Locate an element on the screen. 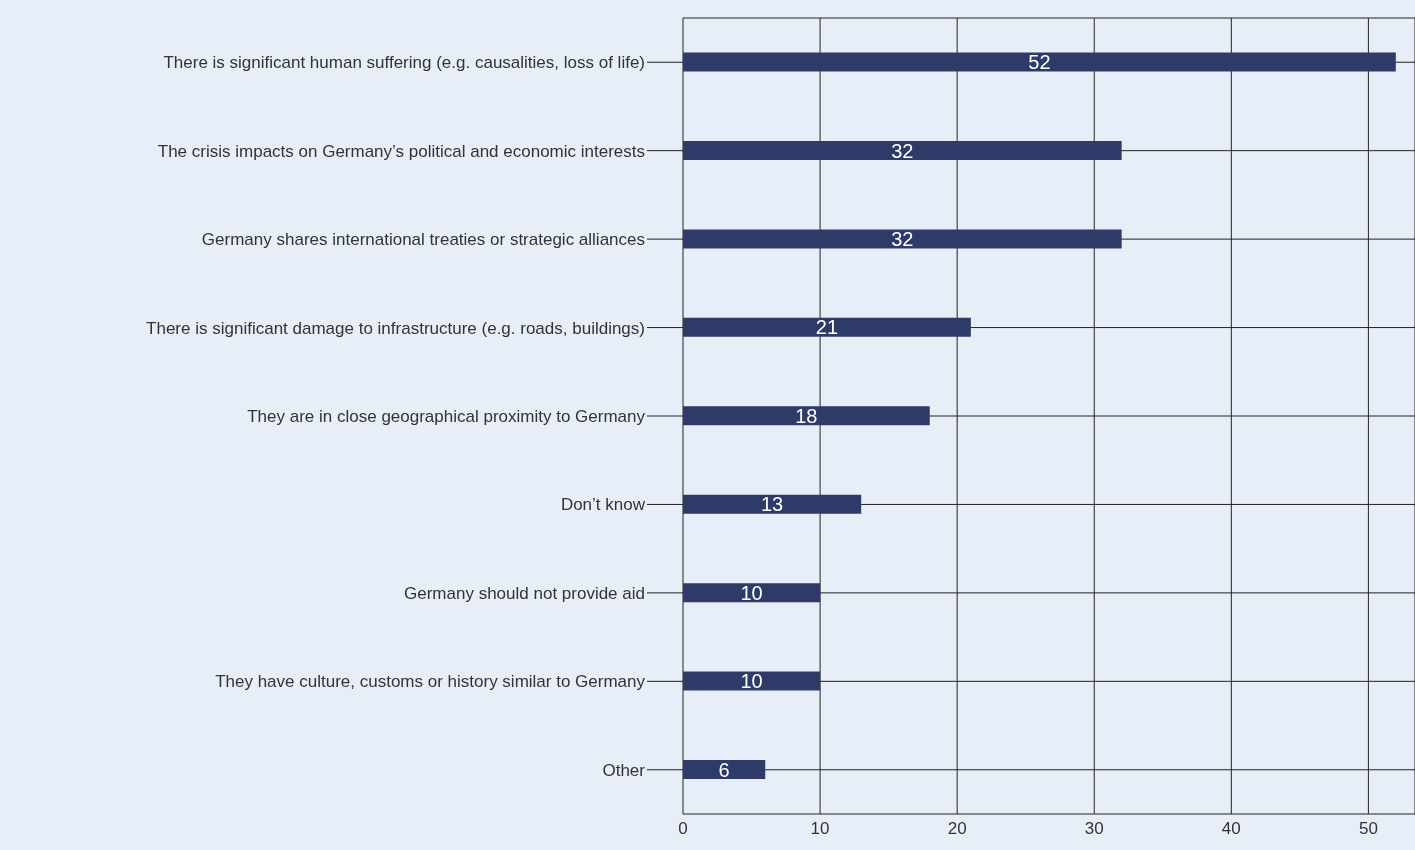 The width and height of the screenshot is (1415, 850). data-label: 21 is located at coordinates (827, 327).